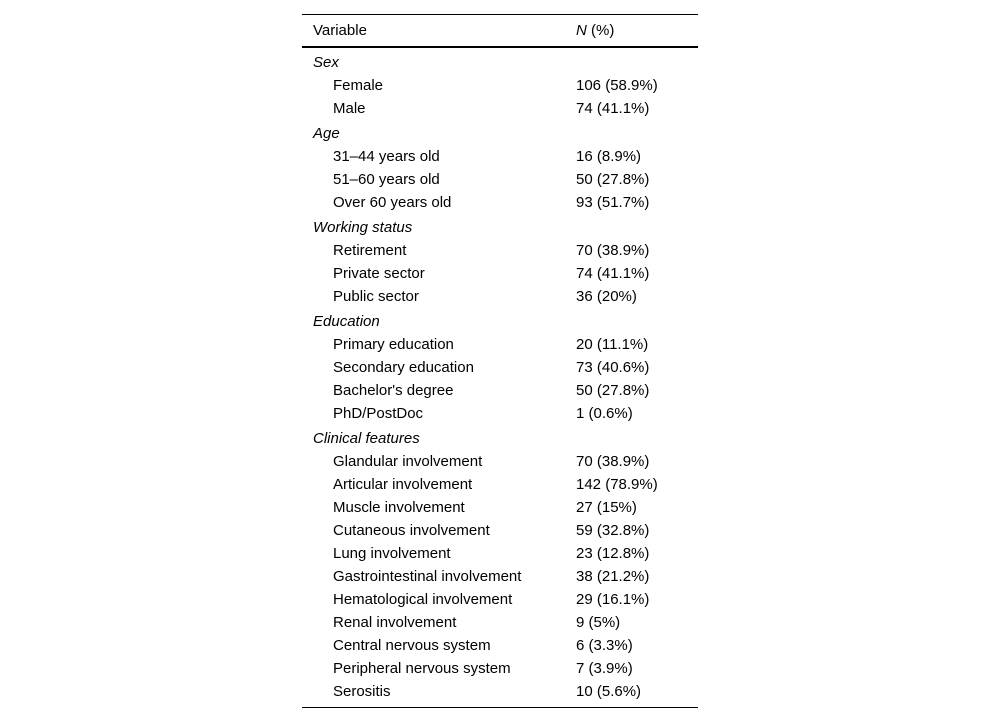 Image resolution: width=1000 pixels, height=722 pixels. I want to click on variable-cell: Private sector, so click(379, 273).